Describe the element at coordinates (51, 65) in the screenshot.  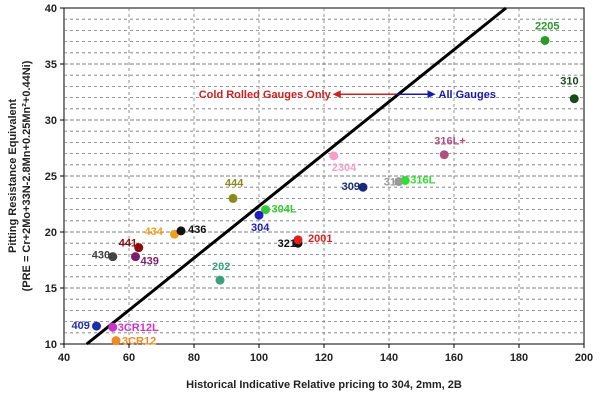
I see `y-tick-label: 35` at that location.